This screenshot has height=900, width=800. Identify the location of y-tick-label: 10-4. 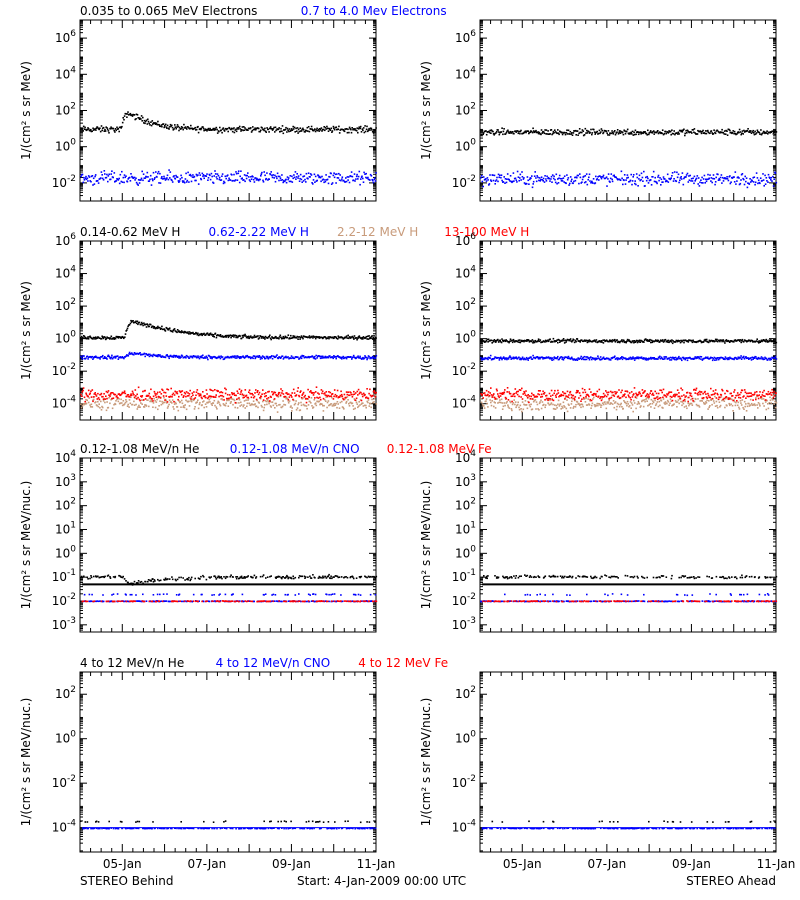
(464, 403).